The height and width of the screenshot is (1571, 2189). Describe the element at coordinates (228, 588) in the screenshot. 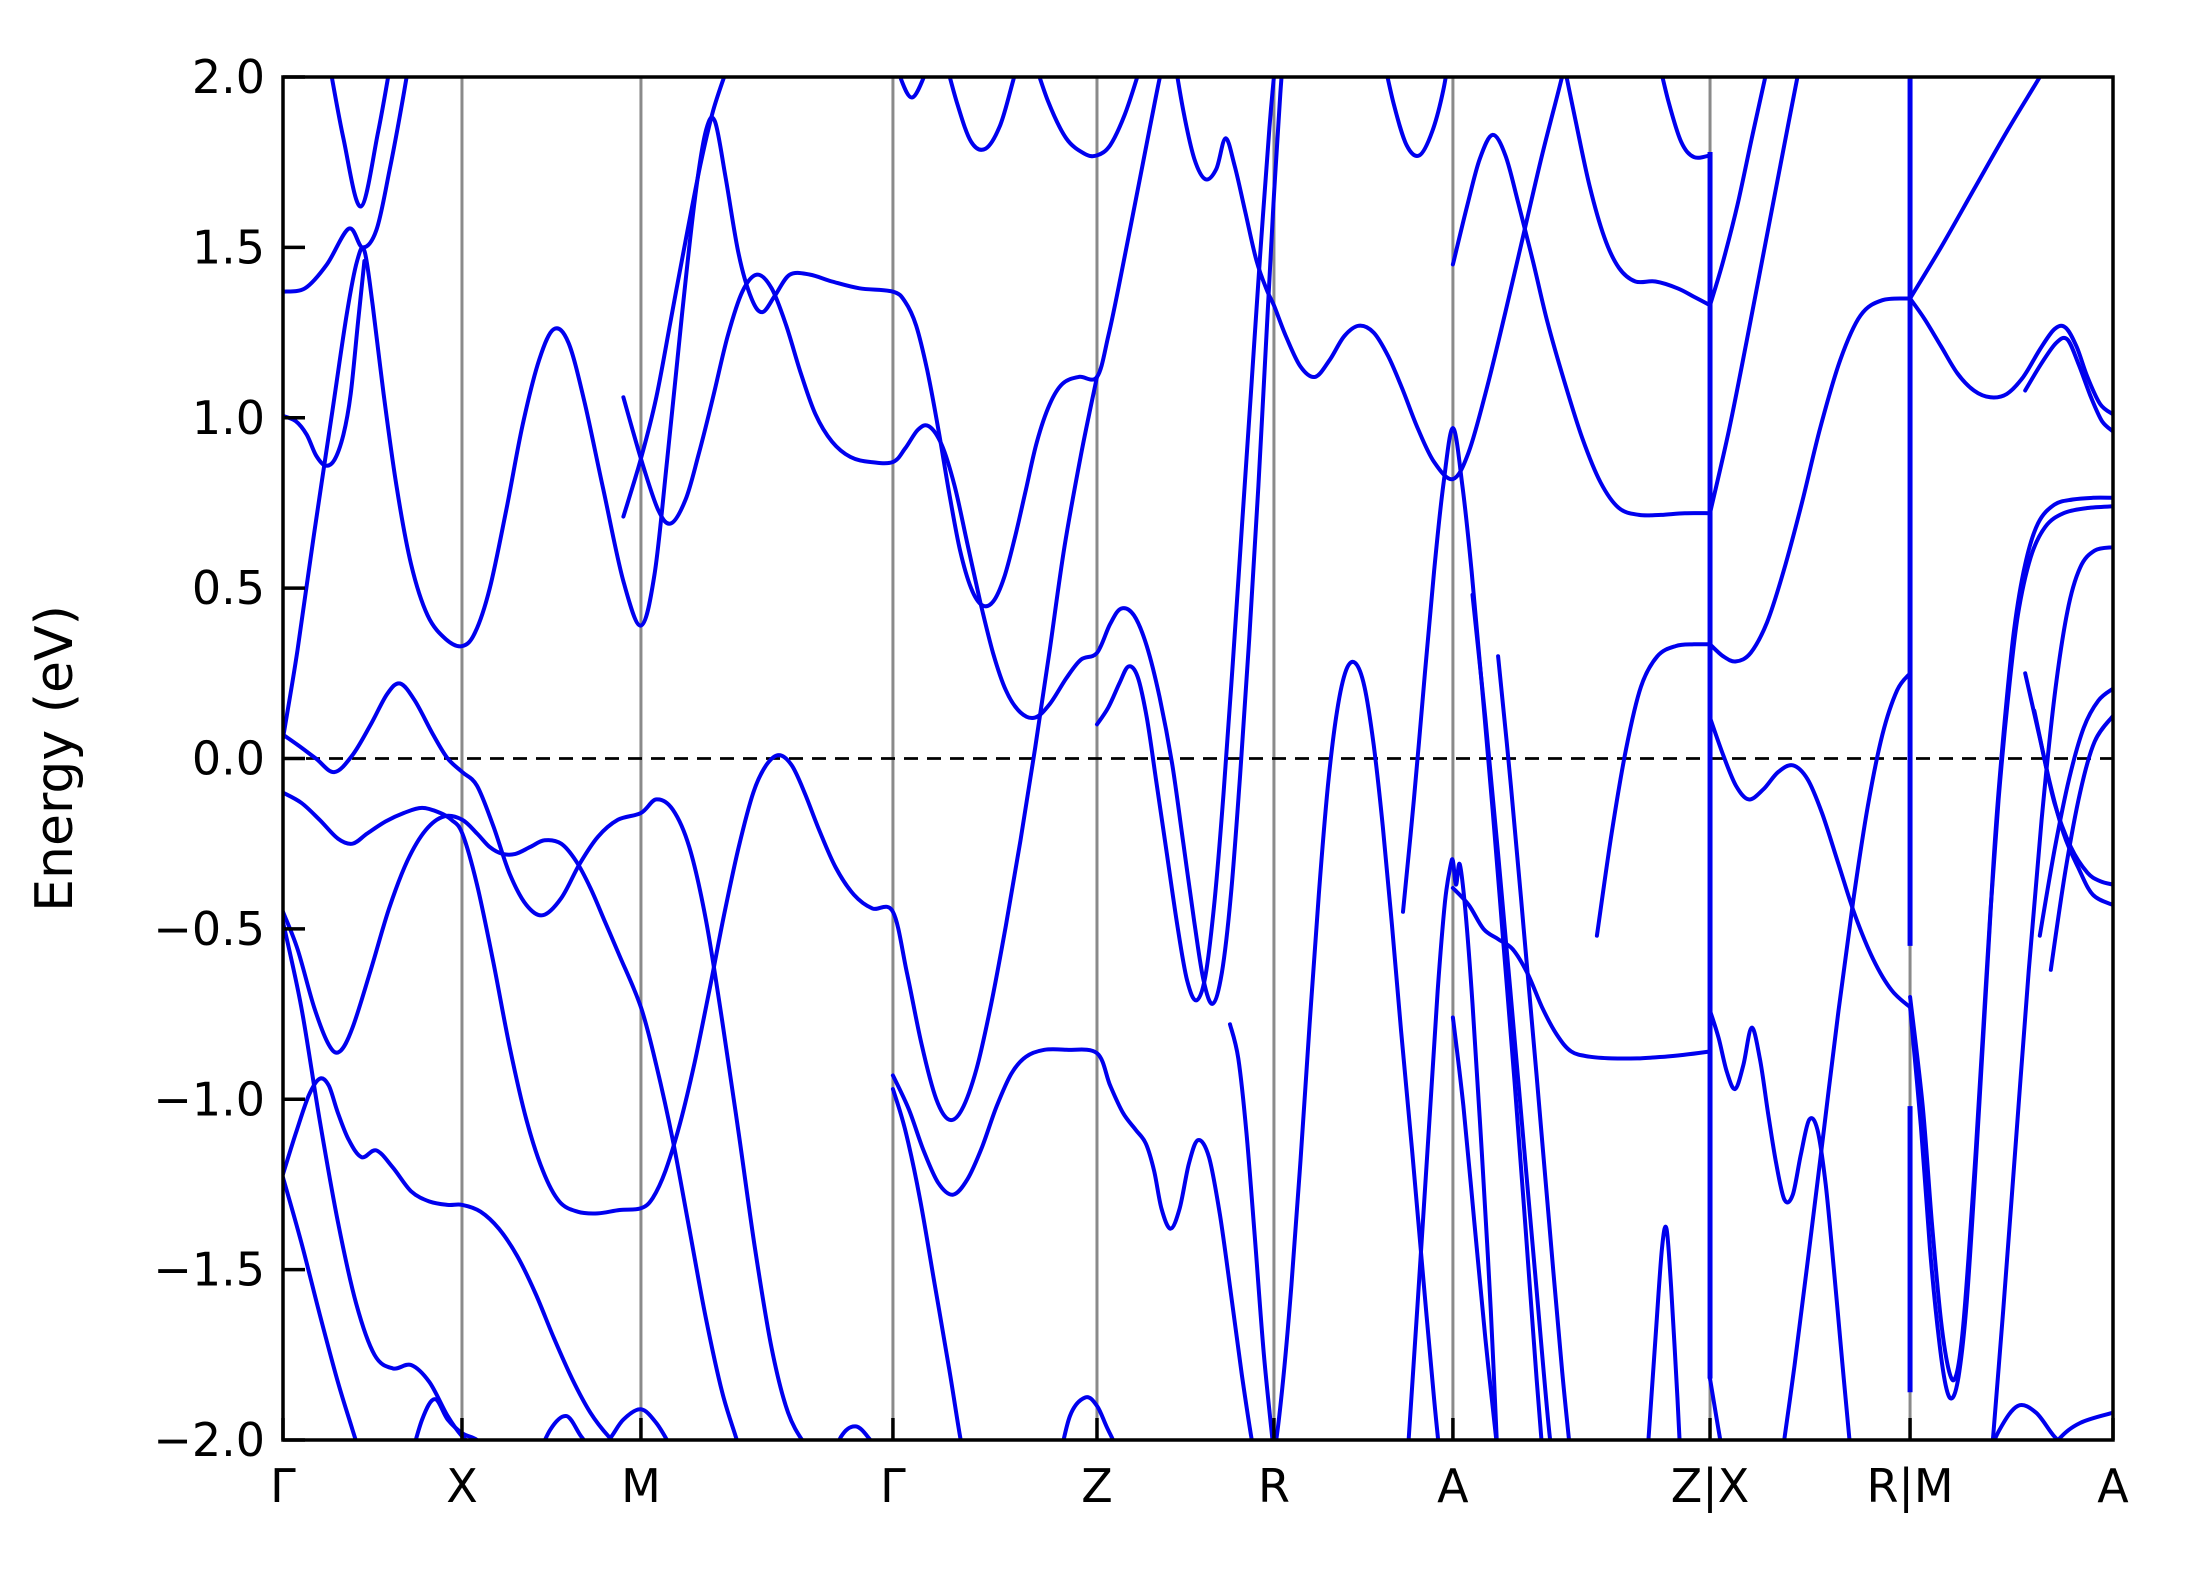

I see `y-tick-label: 0.5` at that location.